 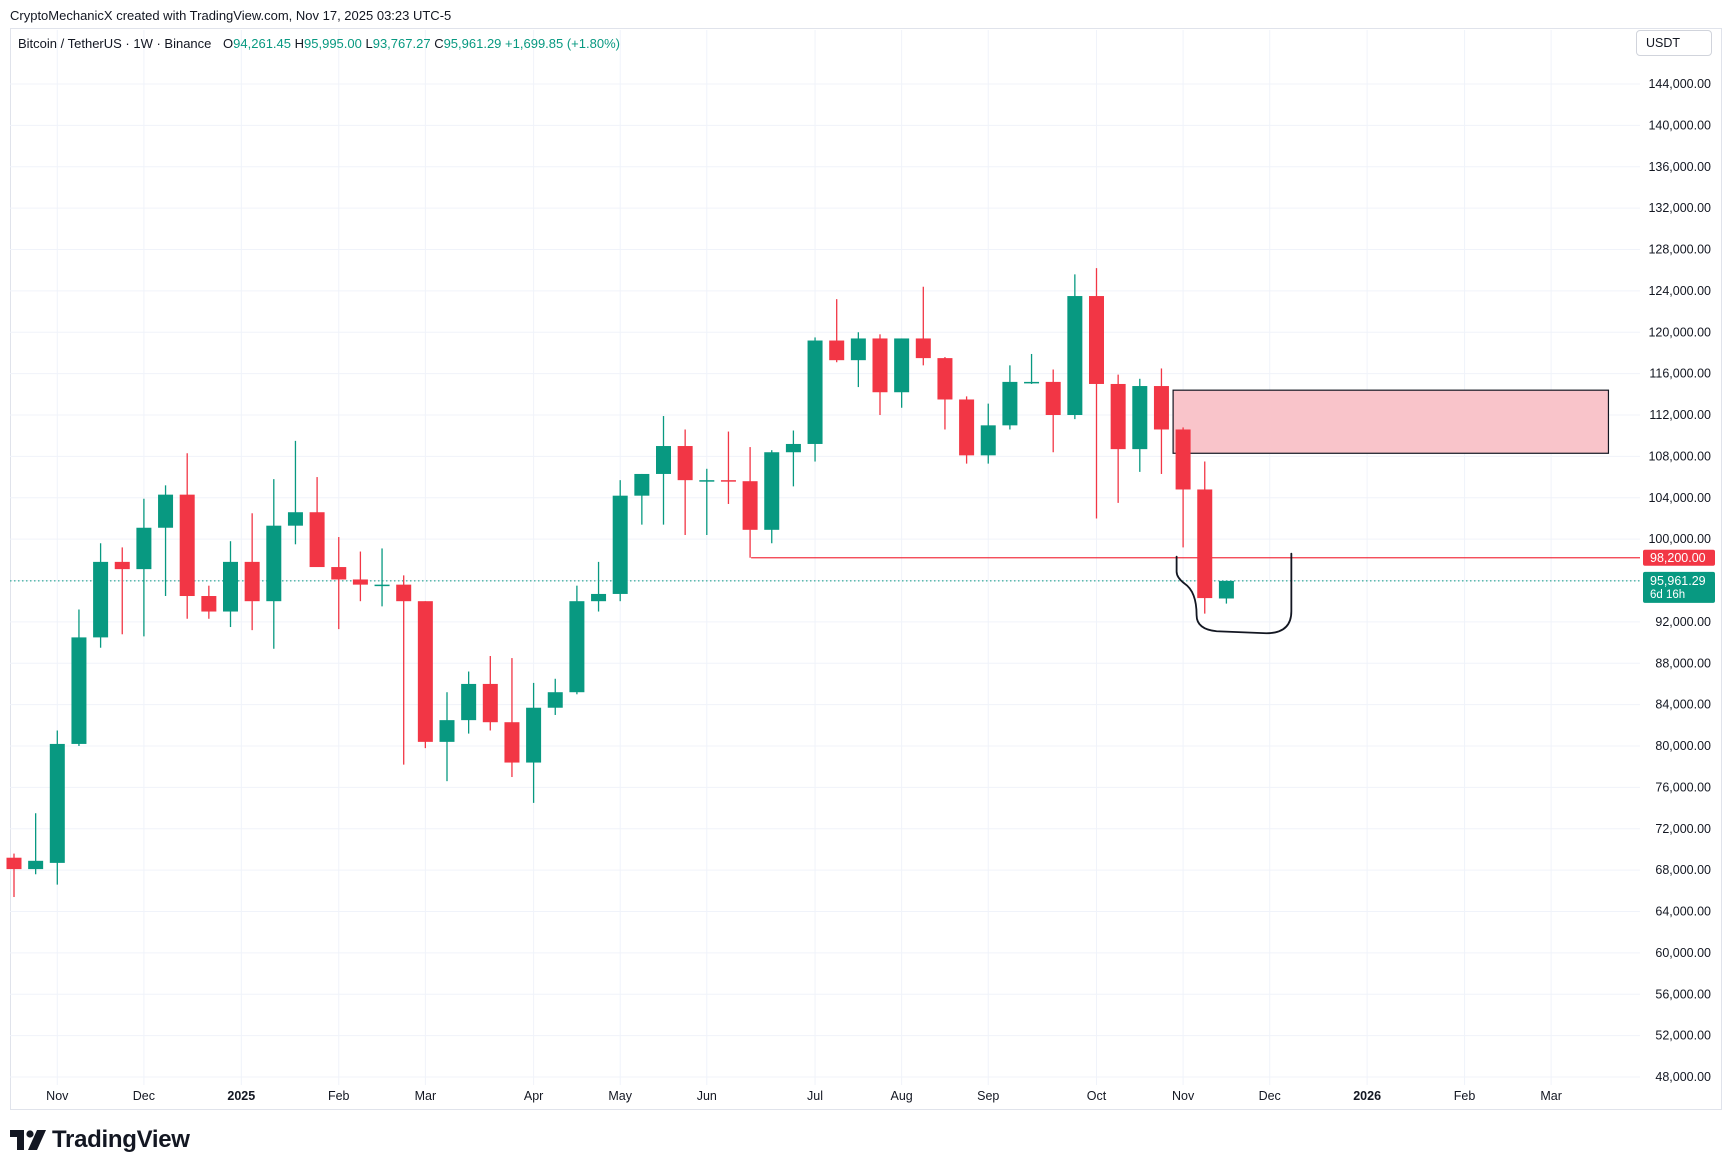 I want to click on x-tick-label: 2025, so click(x=241, y=1096).